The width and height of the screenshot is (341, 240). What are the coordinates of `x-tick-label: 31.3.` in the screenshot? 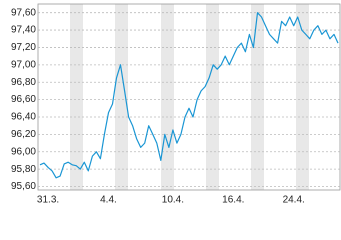 It's located at (48, 200).